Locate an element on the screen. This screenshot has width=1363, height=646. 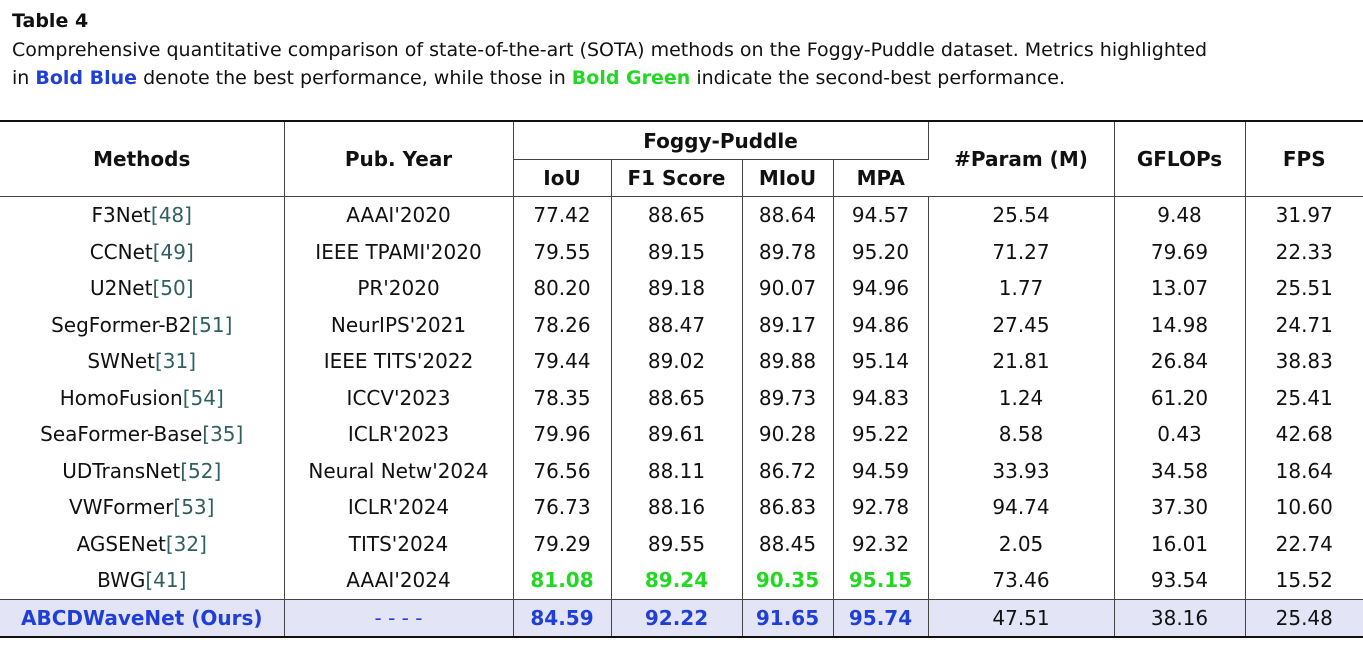
gflops-cell: 13.07 is located at coordinates (1180, 288).